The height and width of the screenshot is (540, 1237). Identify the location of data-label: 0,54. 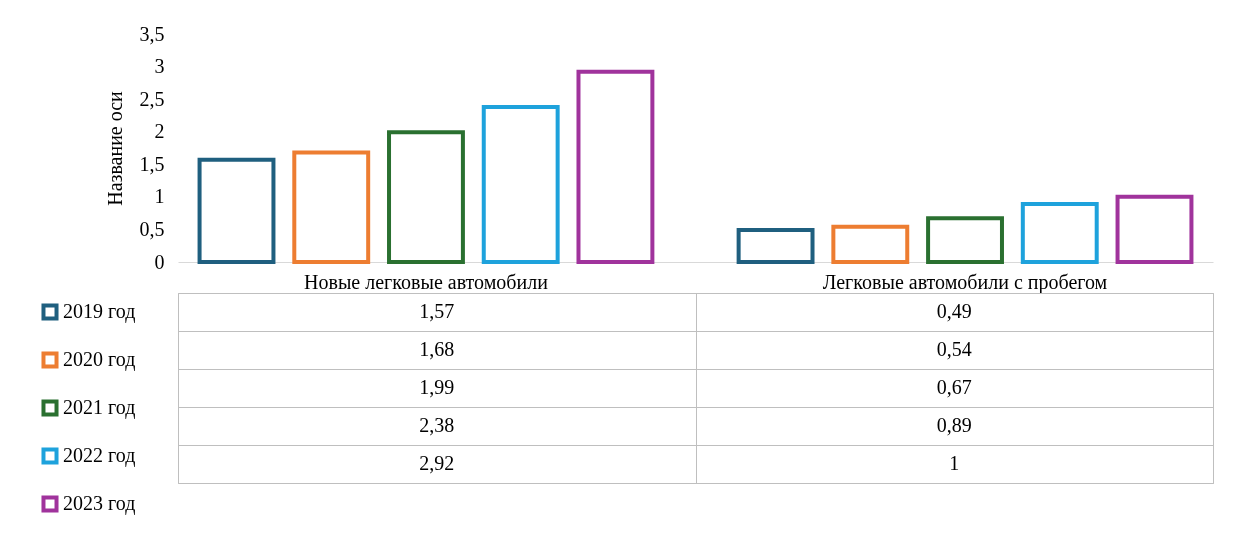
(954, 349).